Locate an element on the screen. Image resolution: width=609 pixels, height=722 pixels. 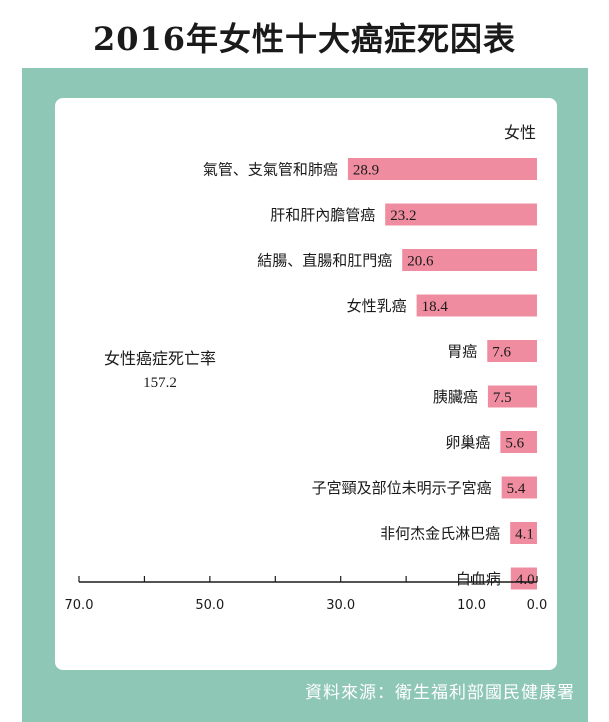
bar-value-label: 4.0 is located at coordinates (525, 580).